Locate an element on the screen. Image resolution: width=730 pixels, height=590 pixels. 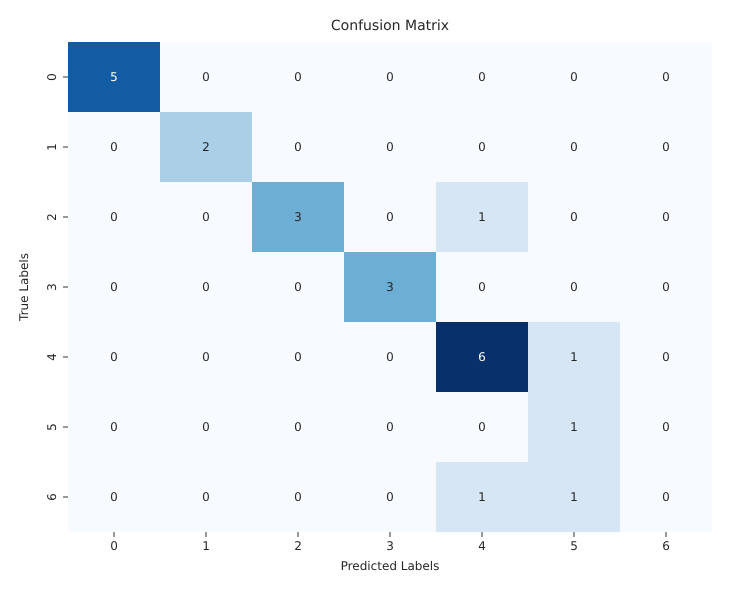
y-tick-label: 6 is located at coordinates (52, 497).